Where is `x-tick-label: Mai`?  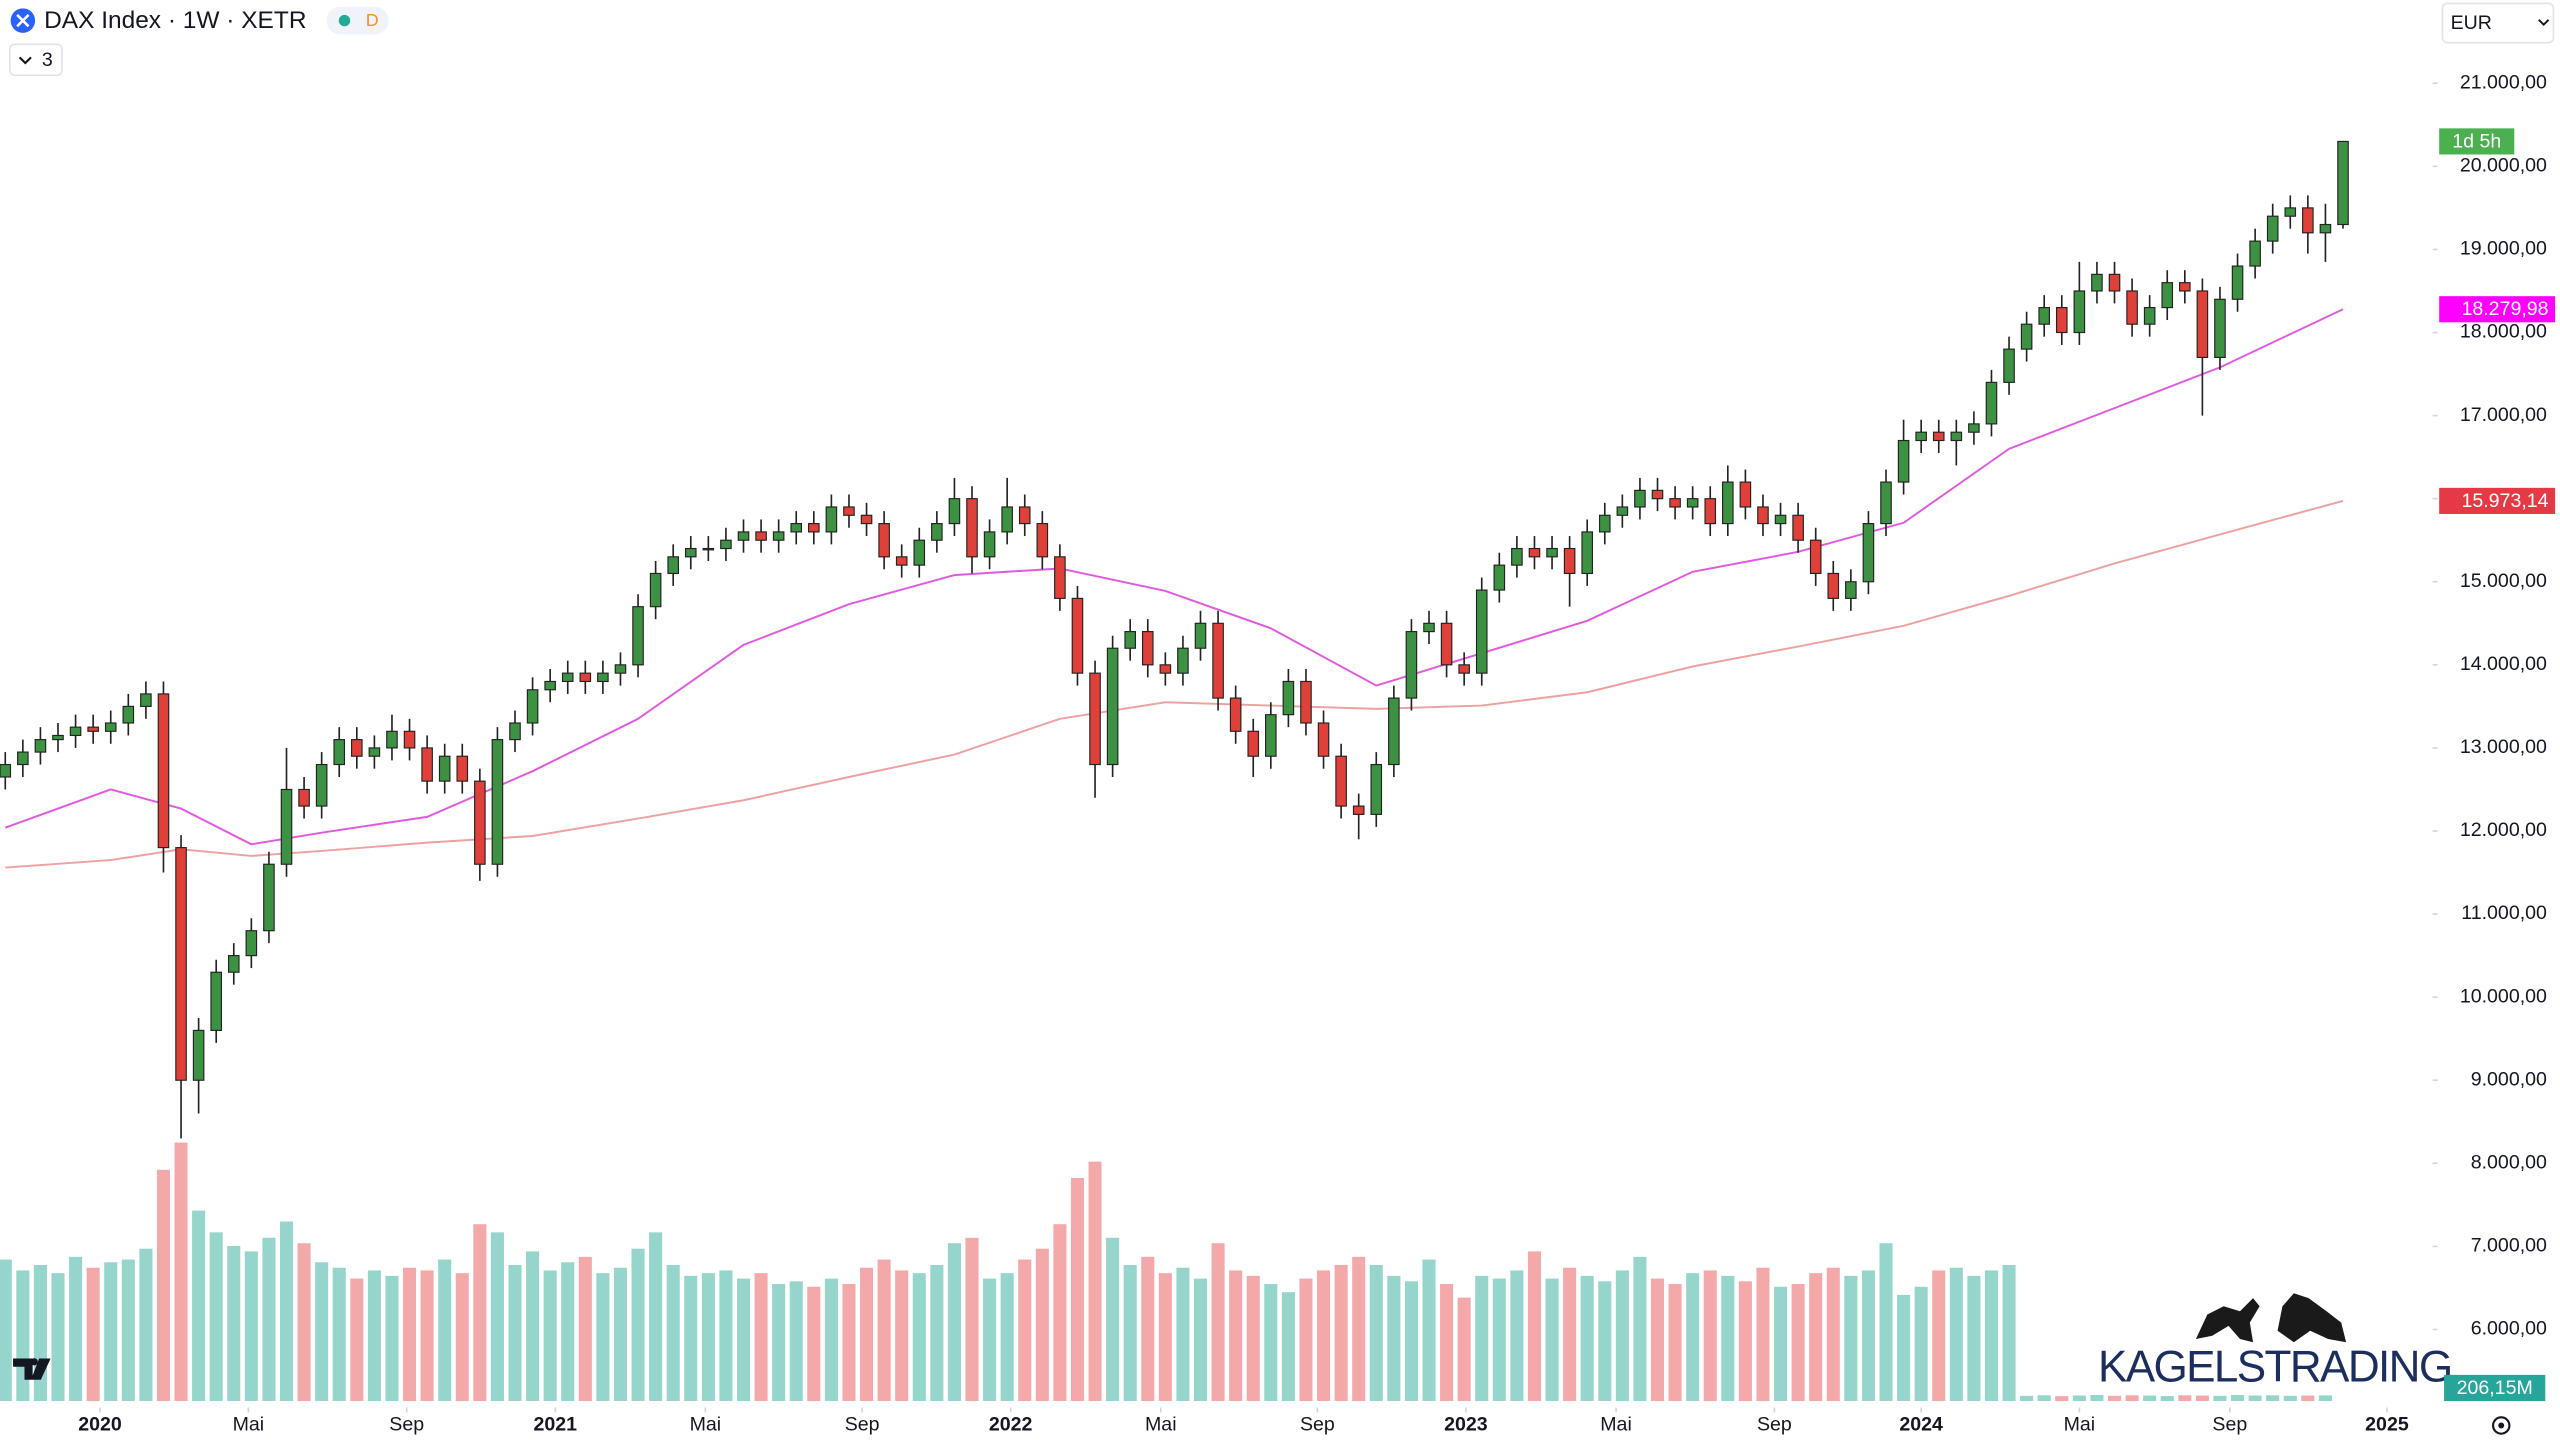
x-tick-label: Mai is located at coordinates (2080, 1425).